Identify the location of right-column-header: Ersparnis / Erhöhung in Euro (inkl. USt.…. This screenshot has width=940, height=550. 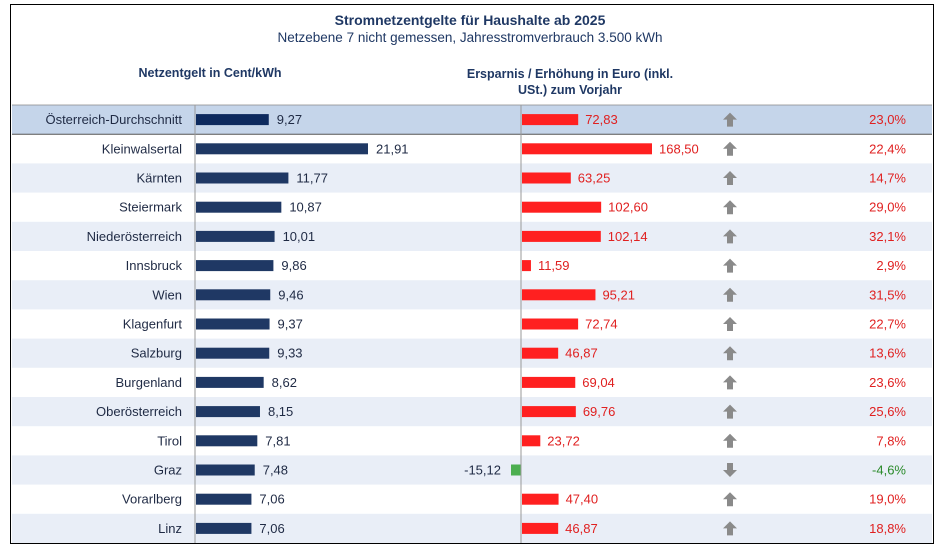
(570, 82).